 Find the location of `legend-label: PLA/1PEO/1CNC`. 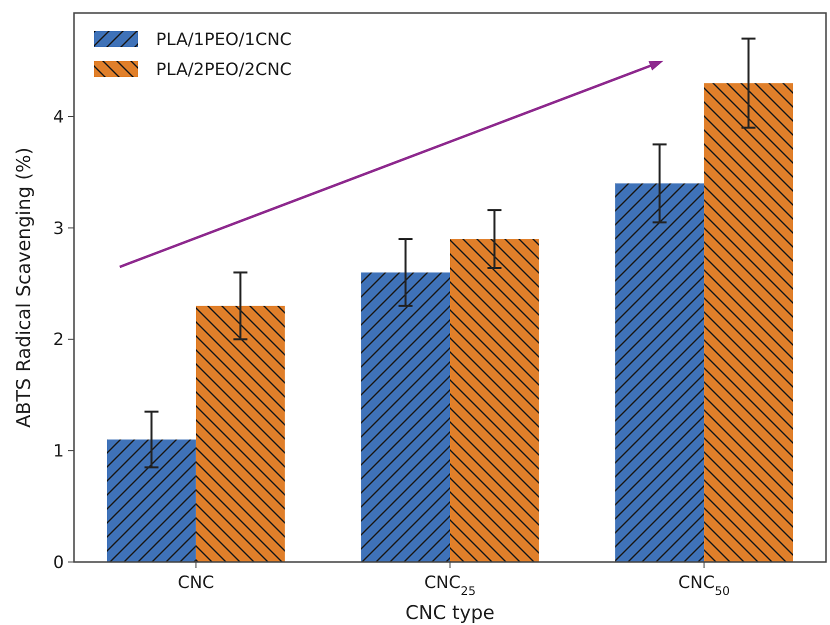

legend-label: PLA/1PEO/1CNC is located at coordinates (224, 40).